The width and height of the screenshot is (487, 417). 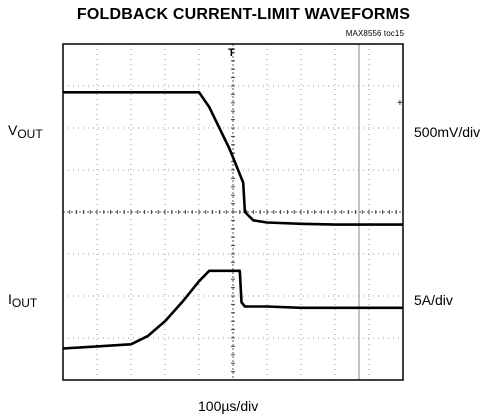 What do you see at coordinates (24, 303) in the screenshot?
I see `iout-label-sub: OUT` at bounding box center [24, 303].